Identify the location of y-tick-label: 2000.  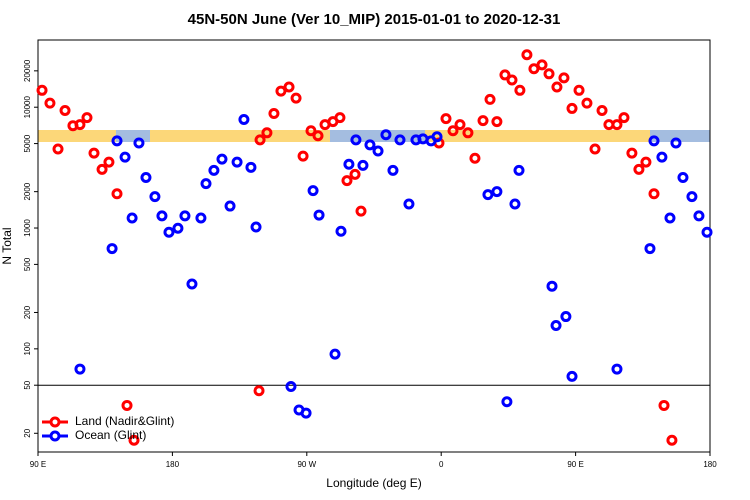
(27, 191).